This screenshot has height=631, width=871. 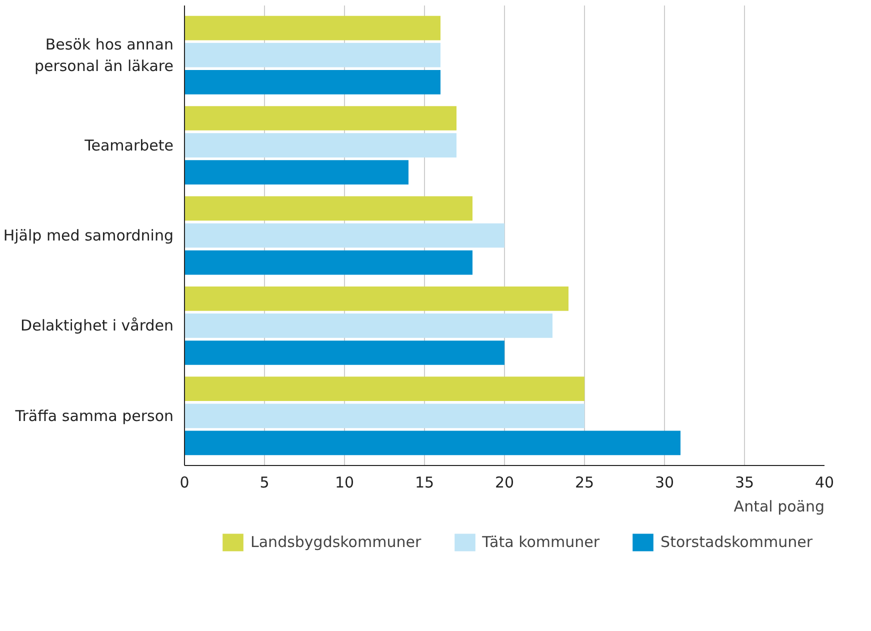 I want to click on y-tick-label: Träffa samma person, so click(x=94, y=415).